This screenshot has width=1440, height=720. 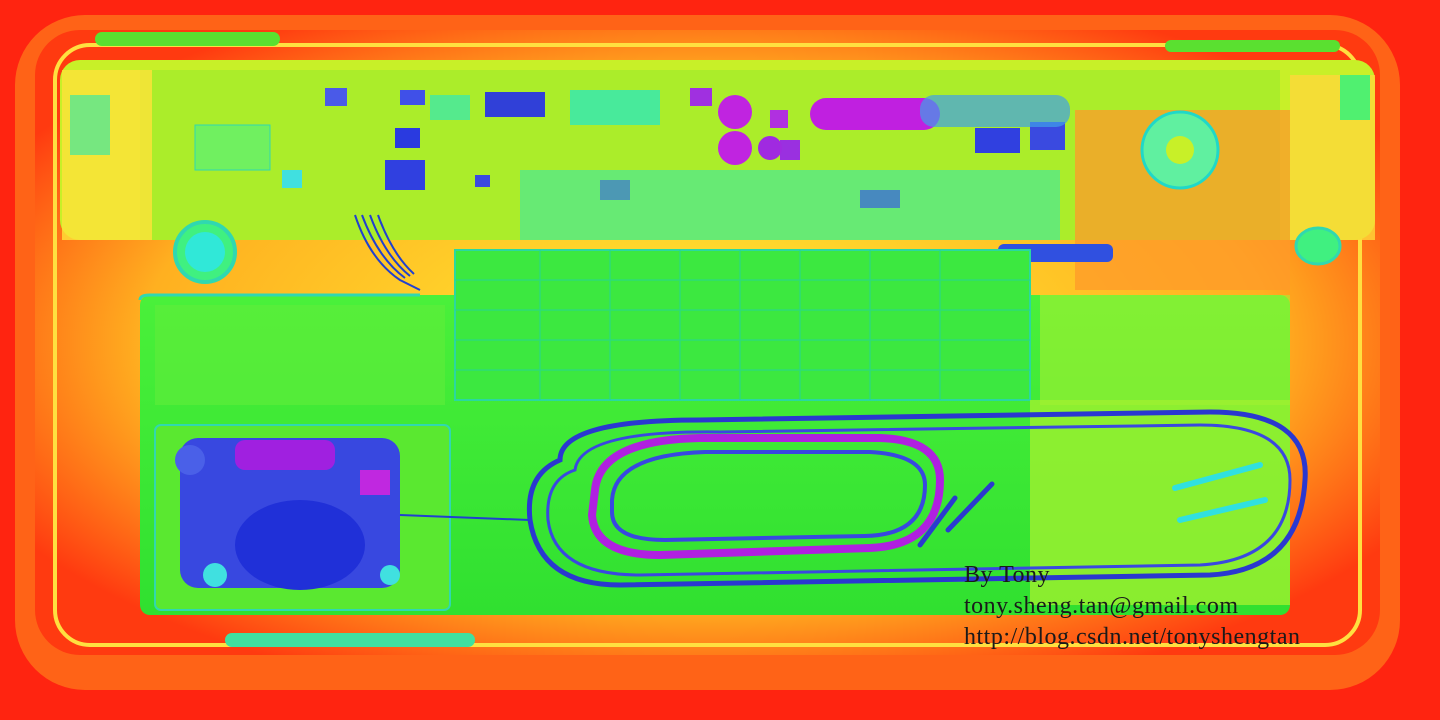 I want to click on watermark-email: tony.sheng.tan@gmail.com, so click(x=1101, y=606).